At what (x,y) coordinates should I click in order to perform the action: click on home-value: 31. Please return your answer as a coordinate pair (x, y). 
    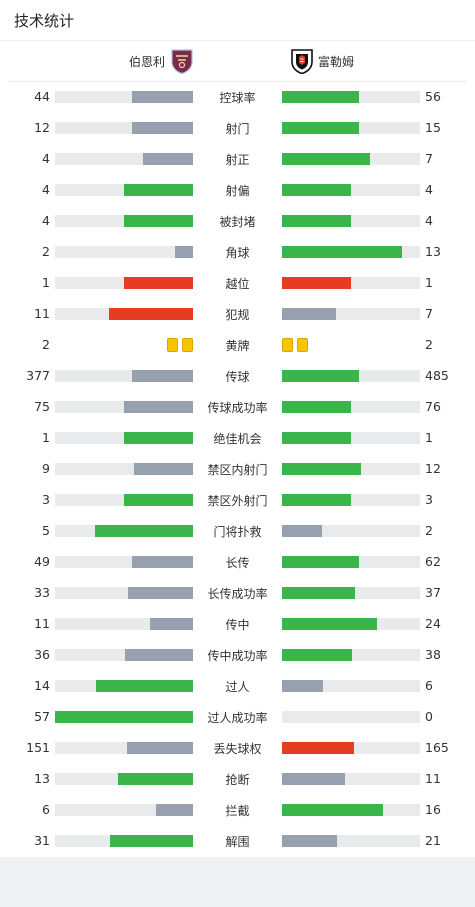
    Looking at the image, I should click on (42, 840).